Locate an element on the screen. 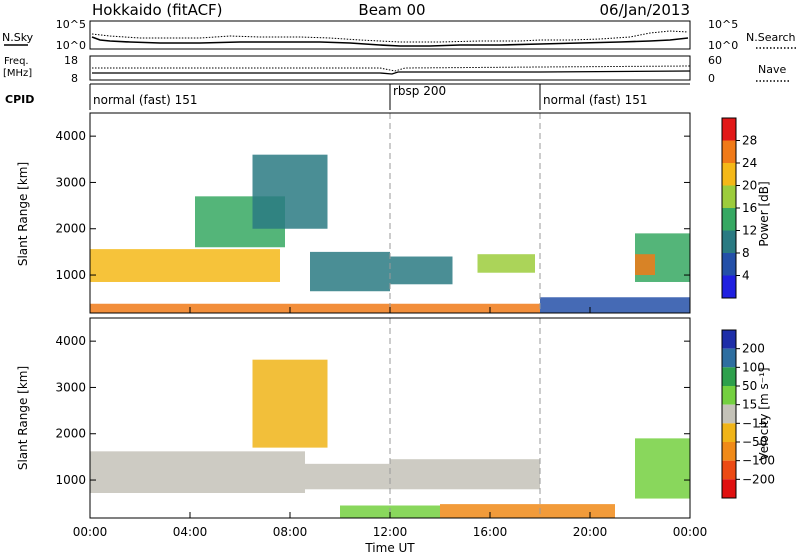 This screenshot has height=558, width=800. colorbar-label: −50 is located at coordinates (754, 442).